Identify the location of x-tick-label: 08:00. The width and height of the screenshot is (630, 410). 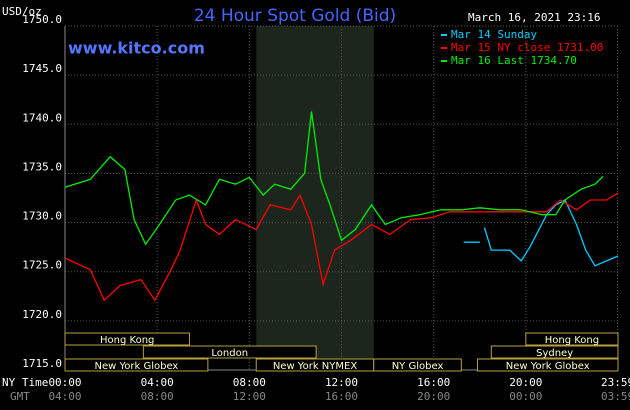
(249, 382).